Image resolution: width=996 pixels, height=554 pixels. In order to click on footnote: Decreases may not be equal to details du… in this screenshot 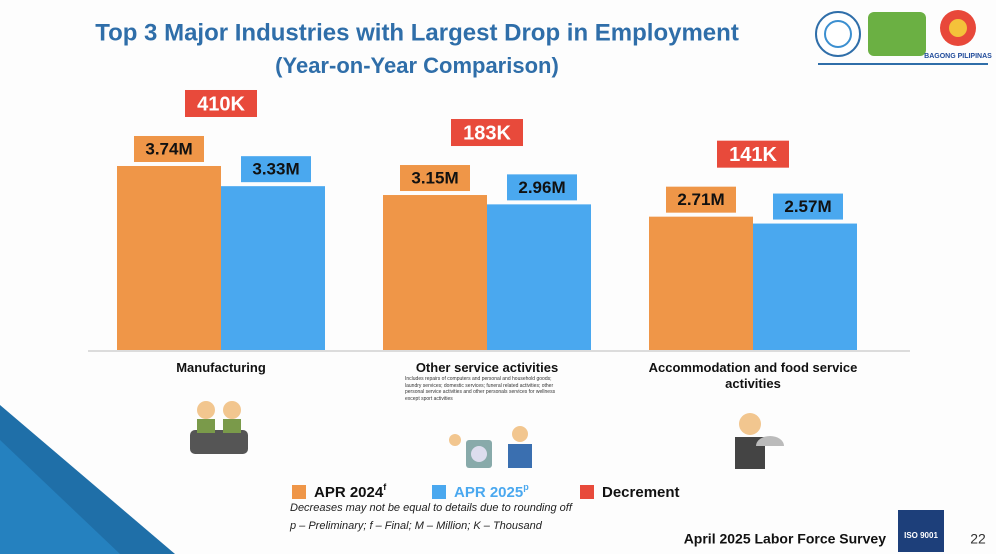, I will do `click(431, 508)`.